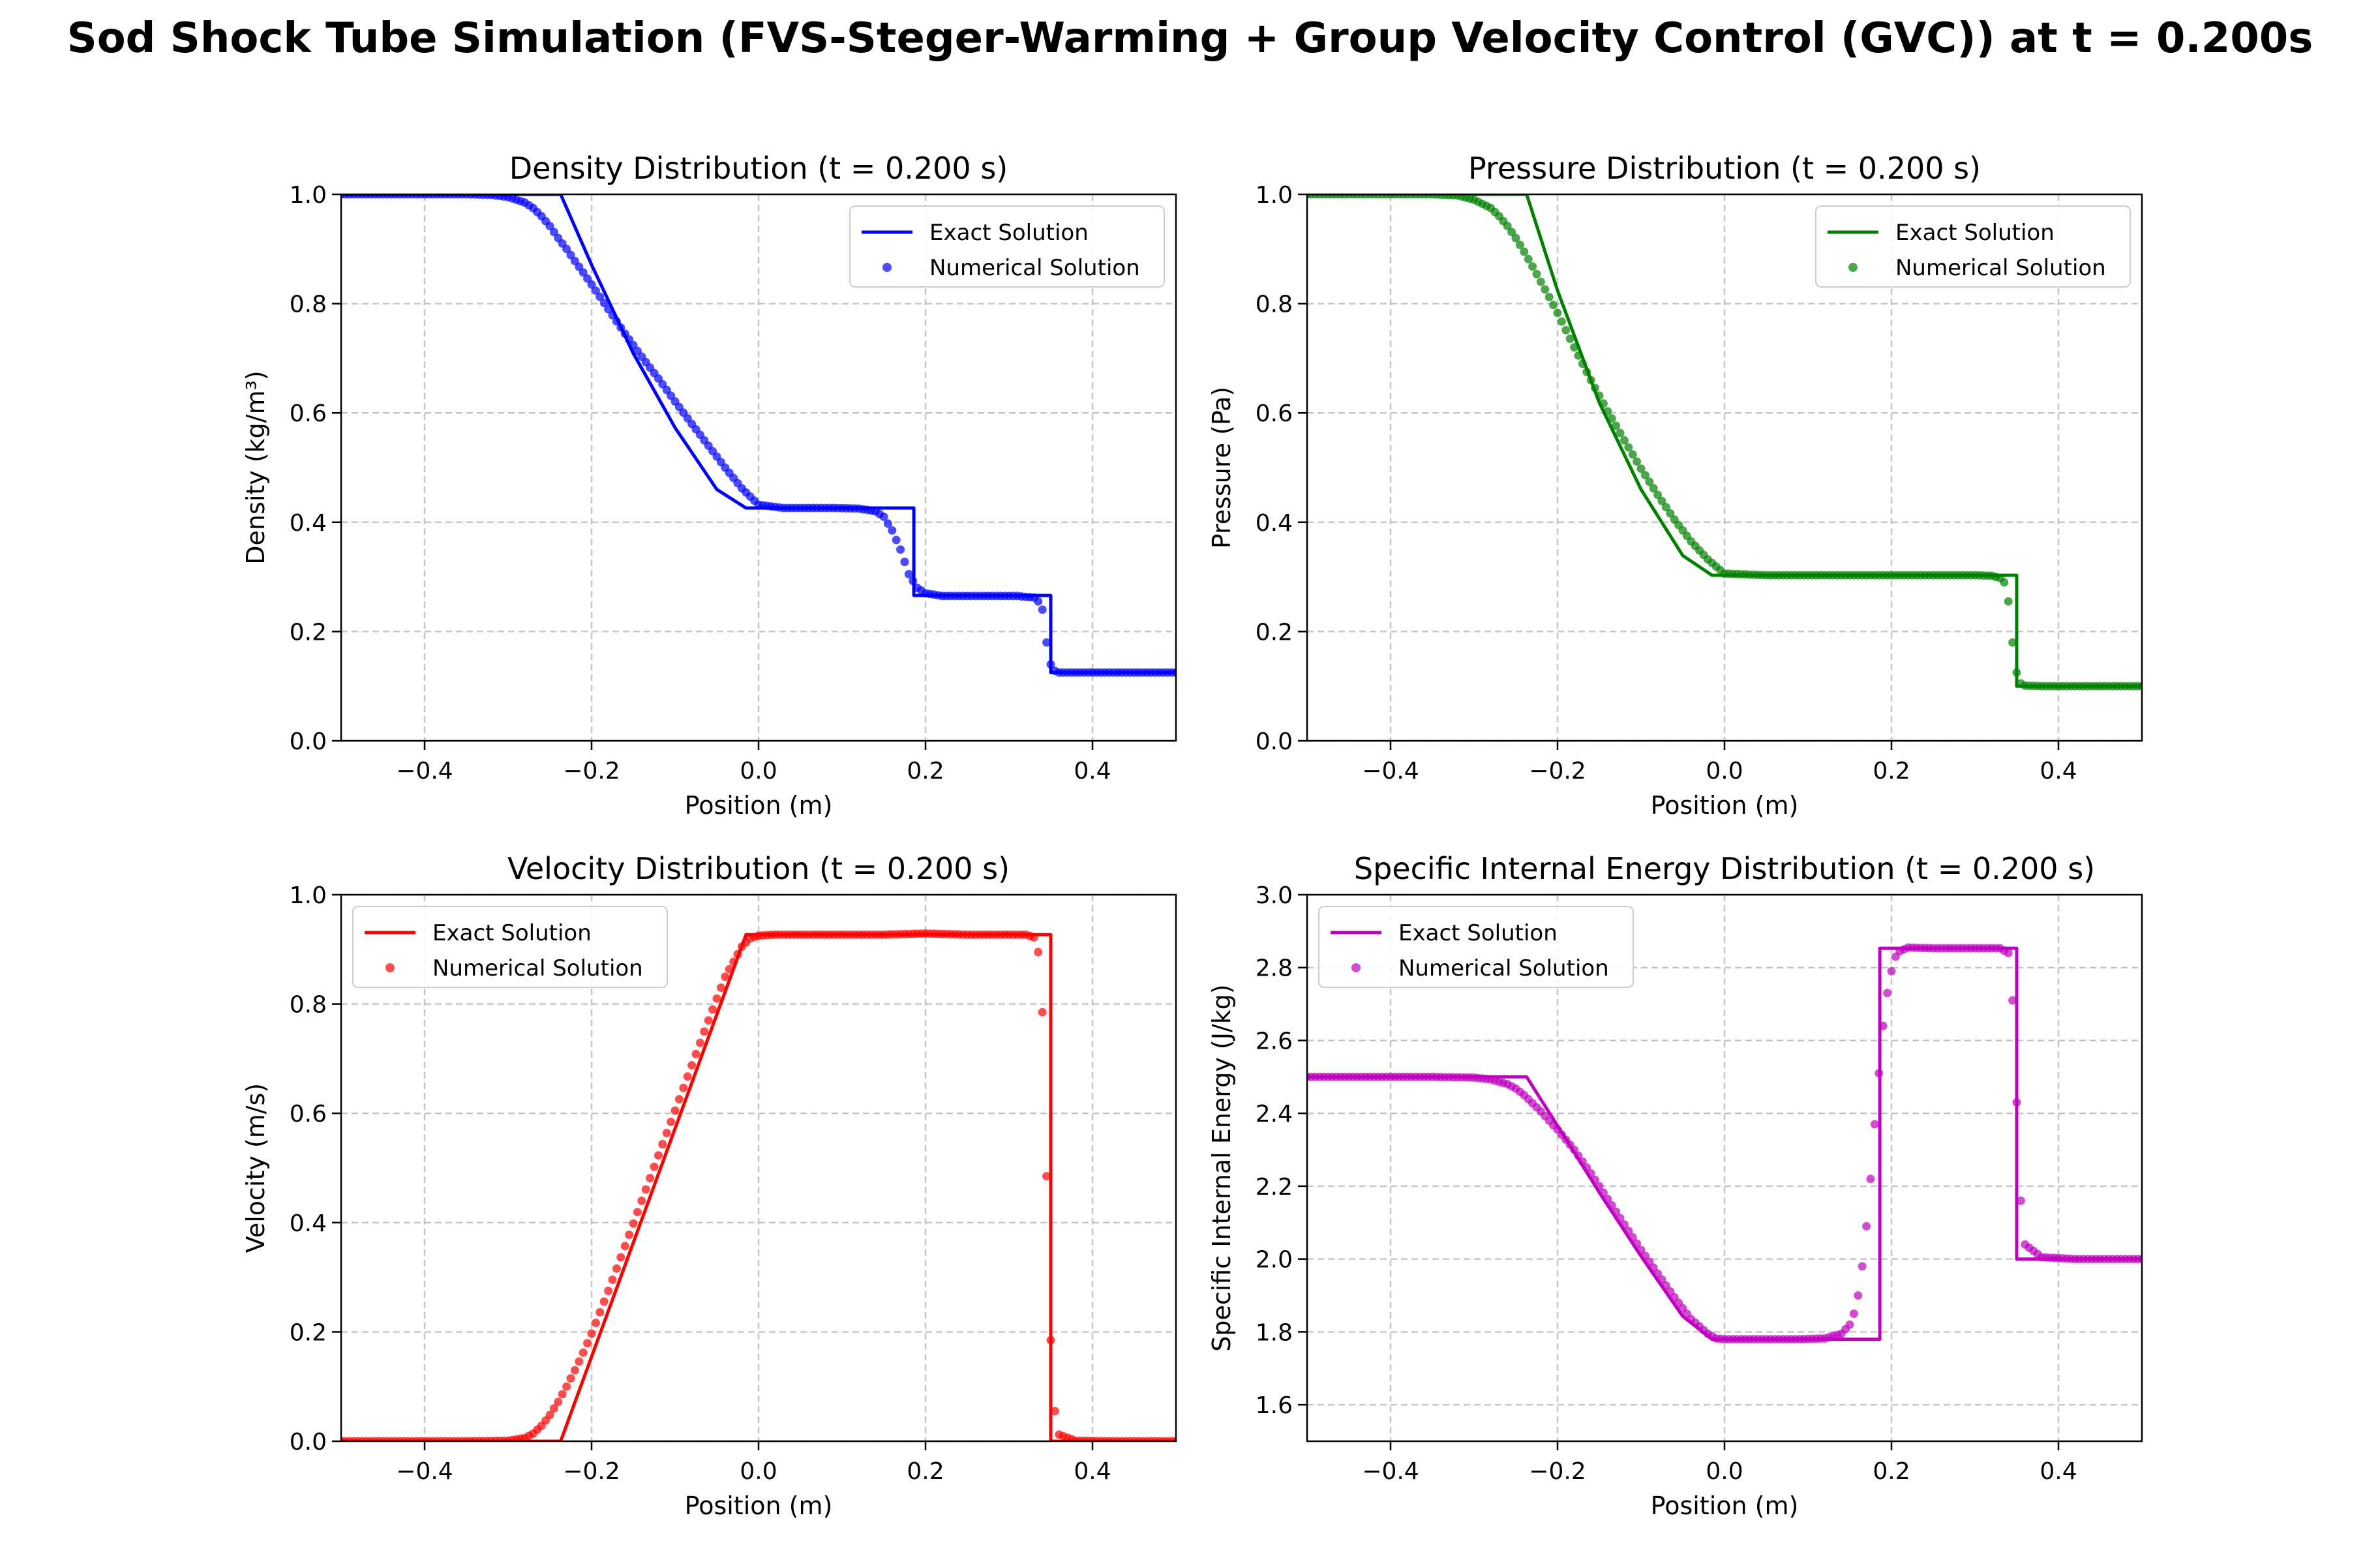 This screenshot has height=1541, width=2380. What do you see at coordinates (512, 933) in the screenshot?
I see `legend-label-exact: Exact Solution` at bounding box center [512, 933].